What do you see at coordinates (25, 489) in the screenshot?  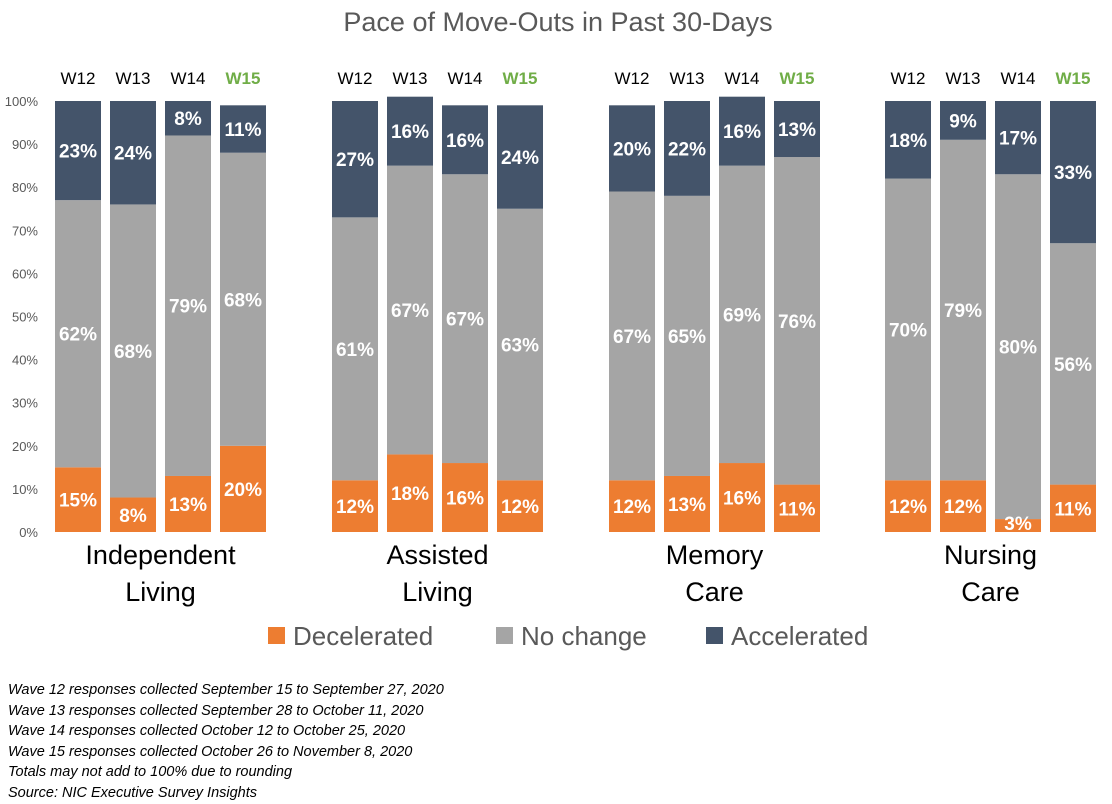 I see `y-tick-label: 10%` at bounding box center [25, 489].